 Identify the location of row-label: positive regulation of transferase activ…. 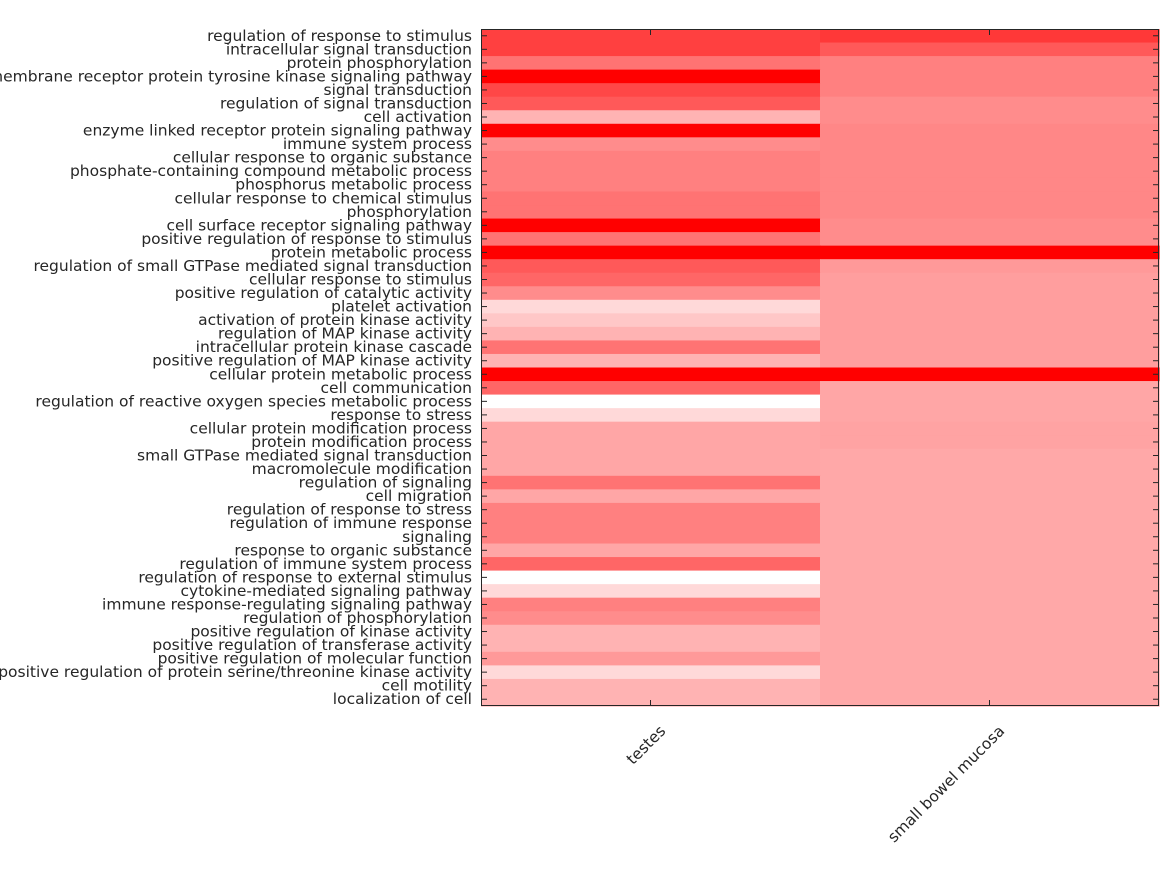
(312, 645).